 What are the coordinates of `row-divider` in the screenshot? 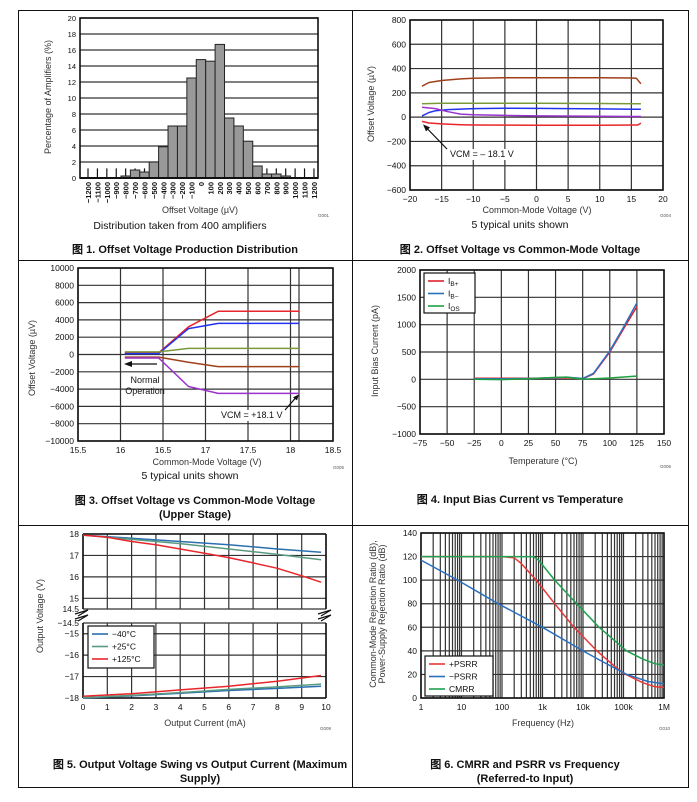 It's located at (353, 525).